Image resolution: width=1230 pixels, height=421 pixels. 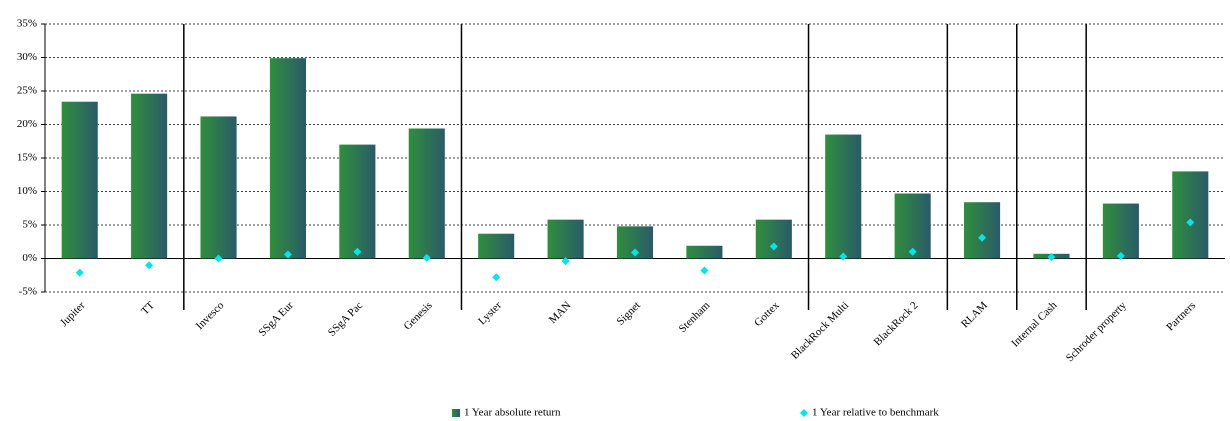 What do you see at coordinates (276, 319) in the screenshot?
I see `x-tick-label: SSgA Eur` at bounding box center [276, 319].